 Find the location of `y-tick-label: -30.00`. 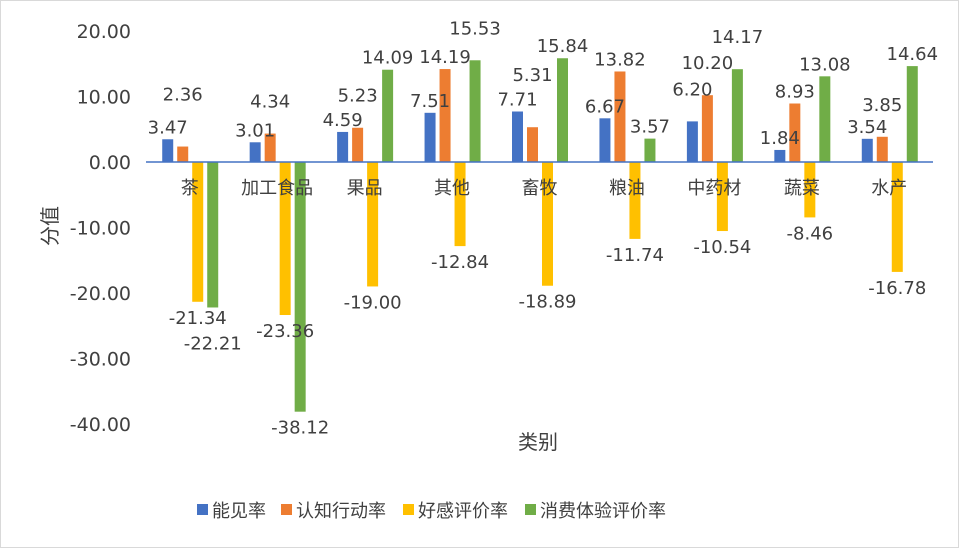

y-tick-label: -30.00 is located at coordinates (100, 360).